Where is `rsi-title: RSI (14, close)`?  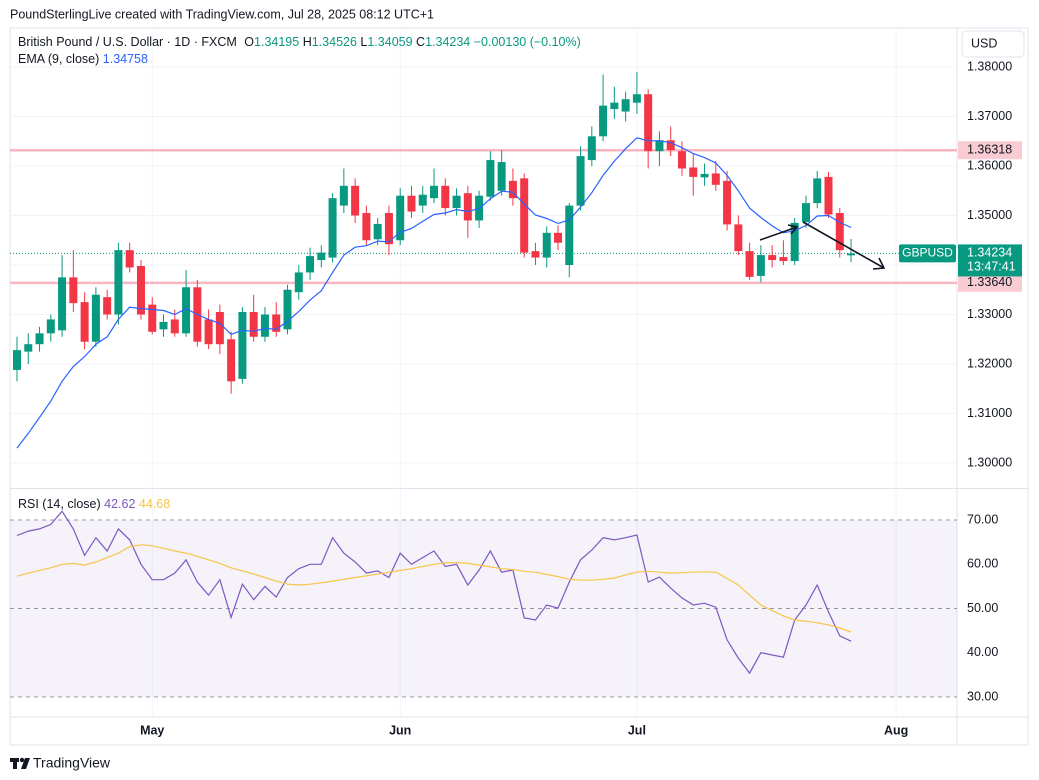
rsi-title: RSI (14, close) is located at coordinates (59, 504).